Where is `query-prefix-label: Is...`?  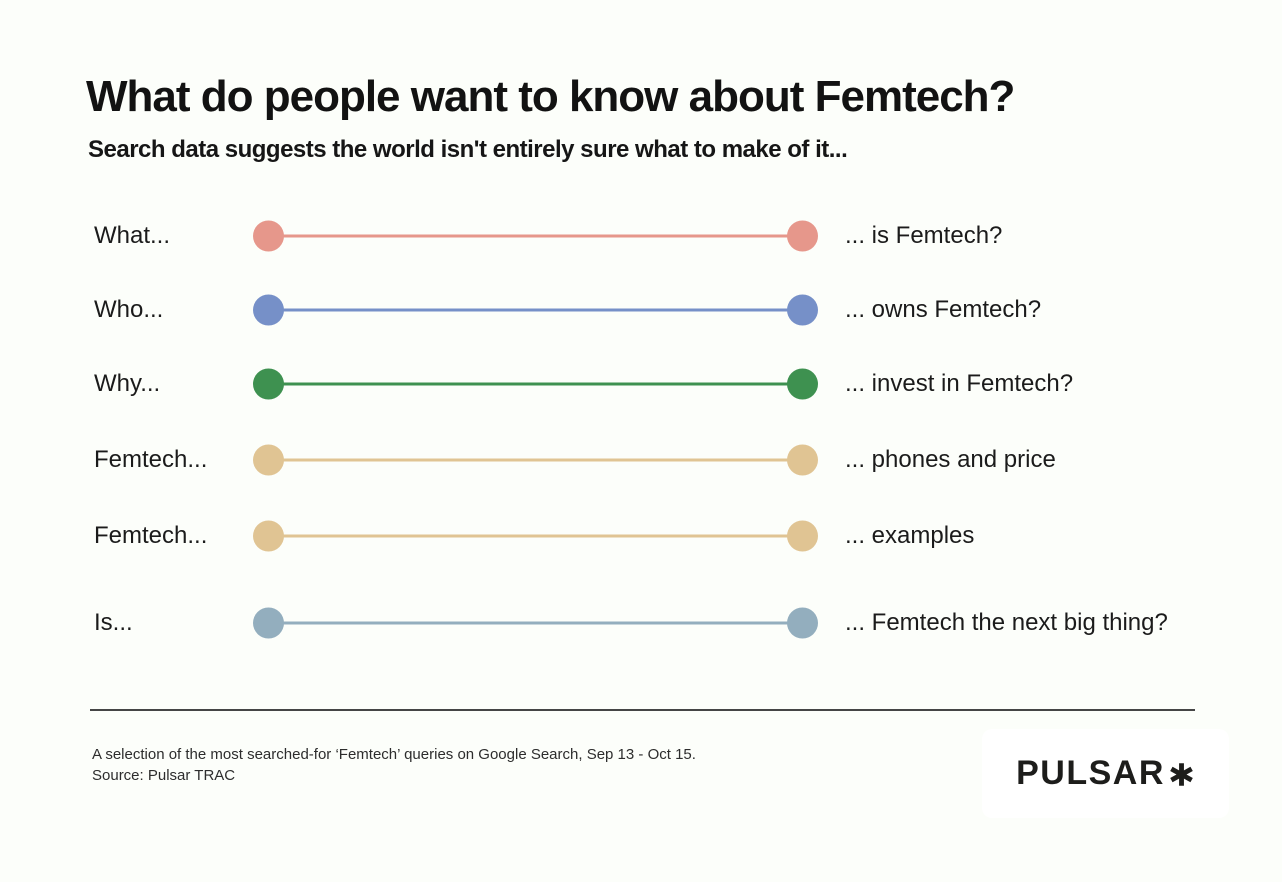 query-prefix-label: Is... is located at coordinates (113, 622).